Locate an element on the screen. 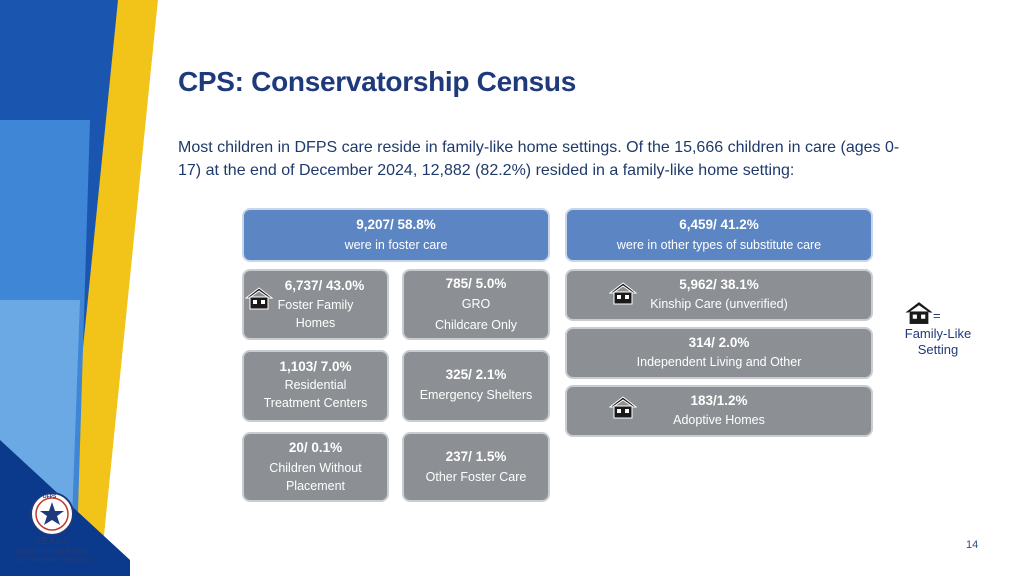 Image resolution: width=1024 pixels, height=576 pixels. logo-badge: DFPS is located at coordinates (50, 497).